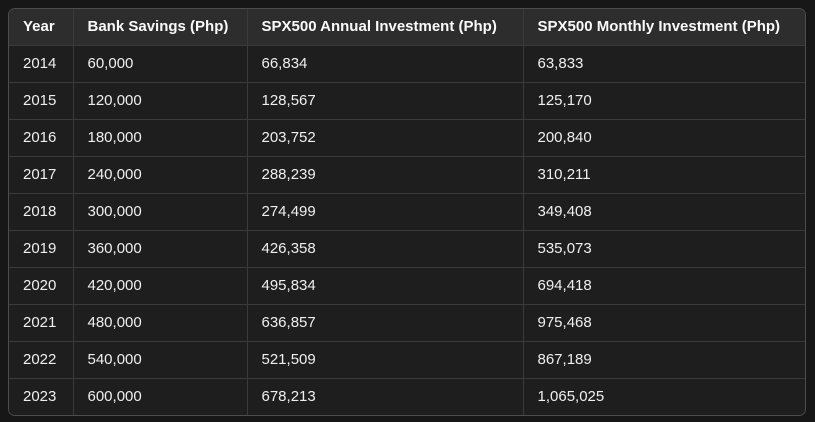  Describe the element at coordinates (41, 175) in the screenshot. I see `cell-year: 2017` at that location.